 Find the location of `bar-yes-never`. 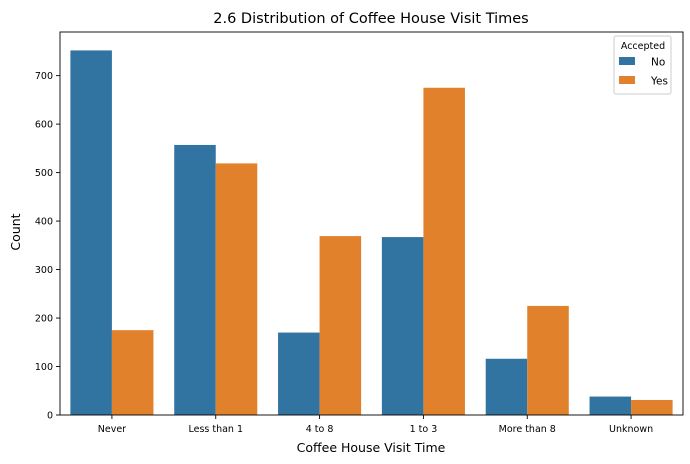

bar-yes-never is located at coordinates (132, 372).